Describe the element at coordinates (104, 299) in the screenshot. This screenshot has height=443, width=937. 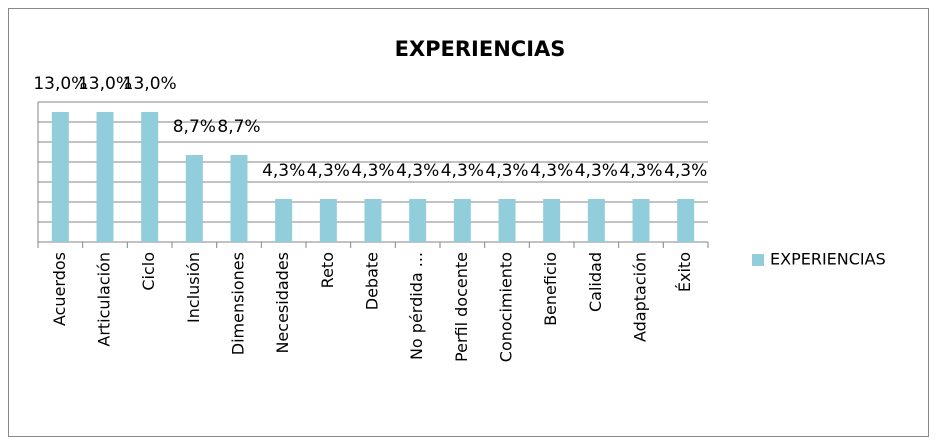
I see `x-tick-label: Articulación` at that location.